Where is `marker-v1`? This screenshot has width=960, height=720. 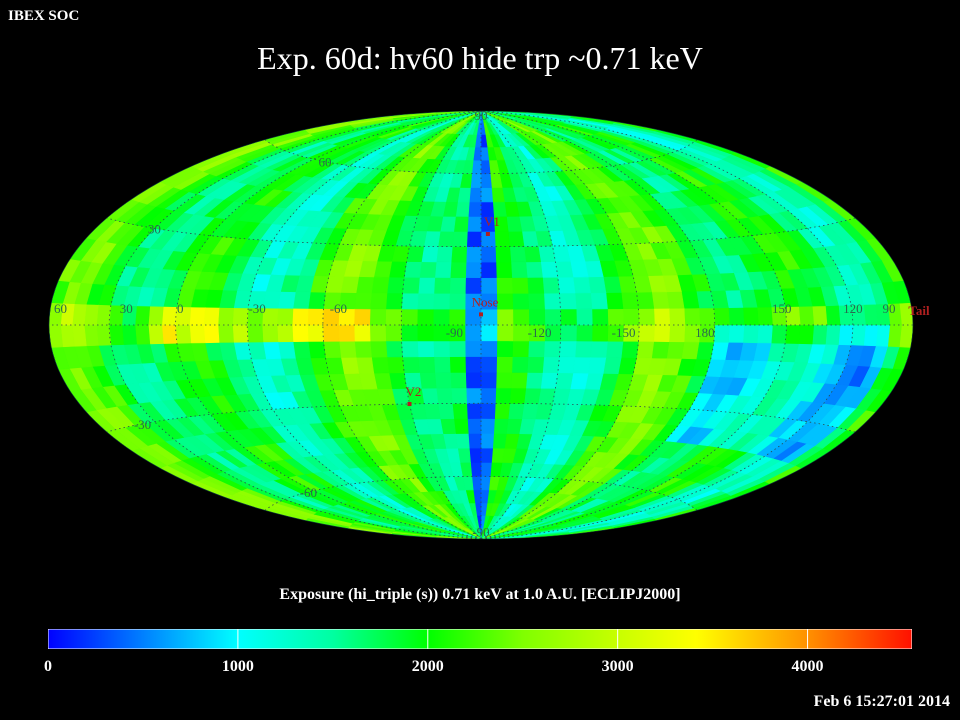 marker-v1 is located at coordinates (487, 234).